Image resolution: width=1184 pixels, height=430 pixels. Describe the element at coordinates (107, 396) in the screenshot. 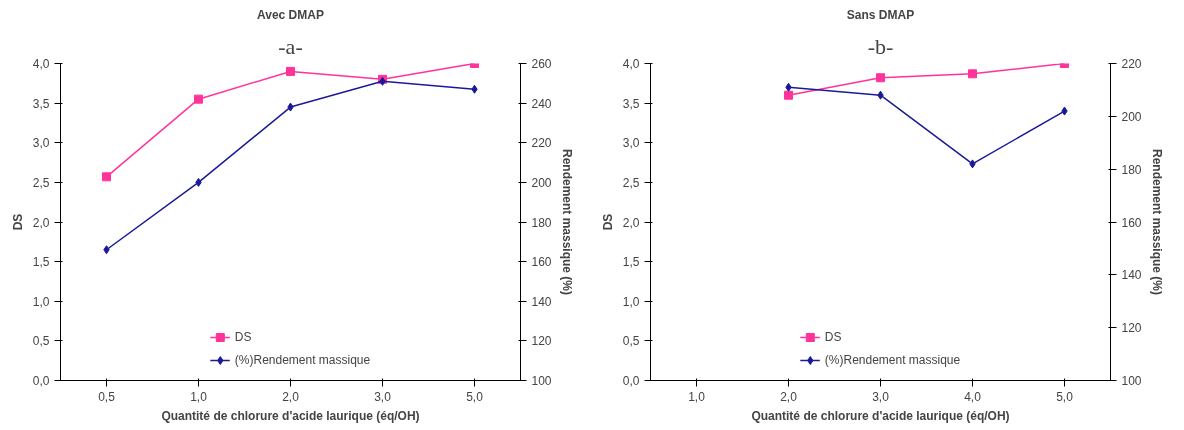

I see `x-tick-label: 0,5` at that location.